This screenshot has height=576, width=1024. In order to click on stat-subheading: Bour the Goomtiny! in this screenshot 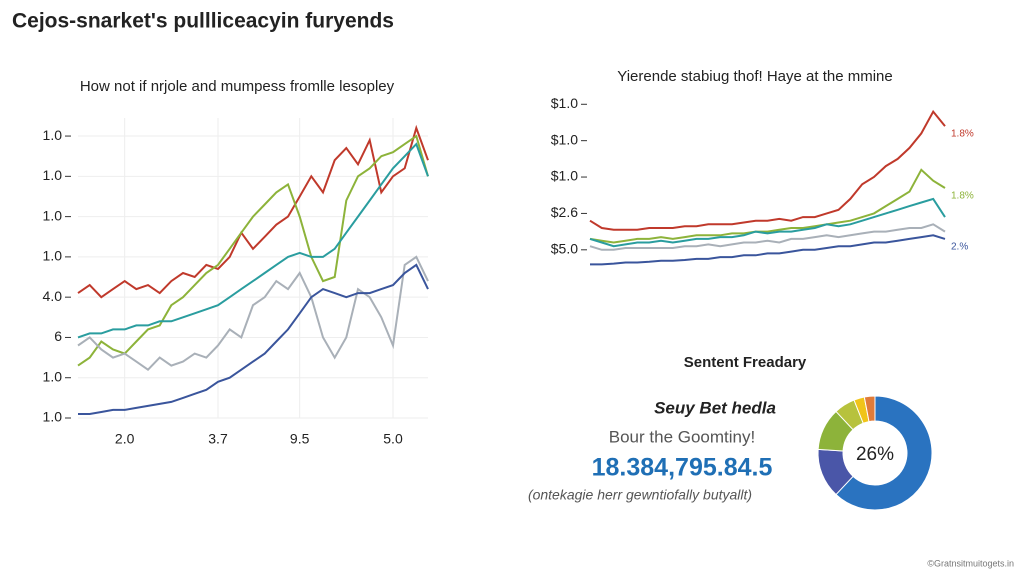, I will do `click(682, 436)`.